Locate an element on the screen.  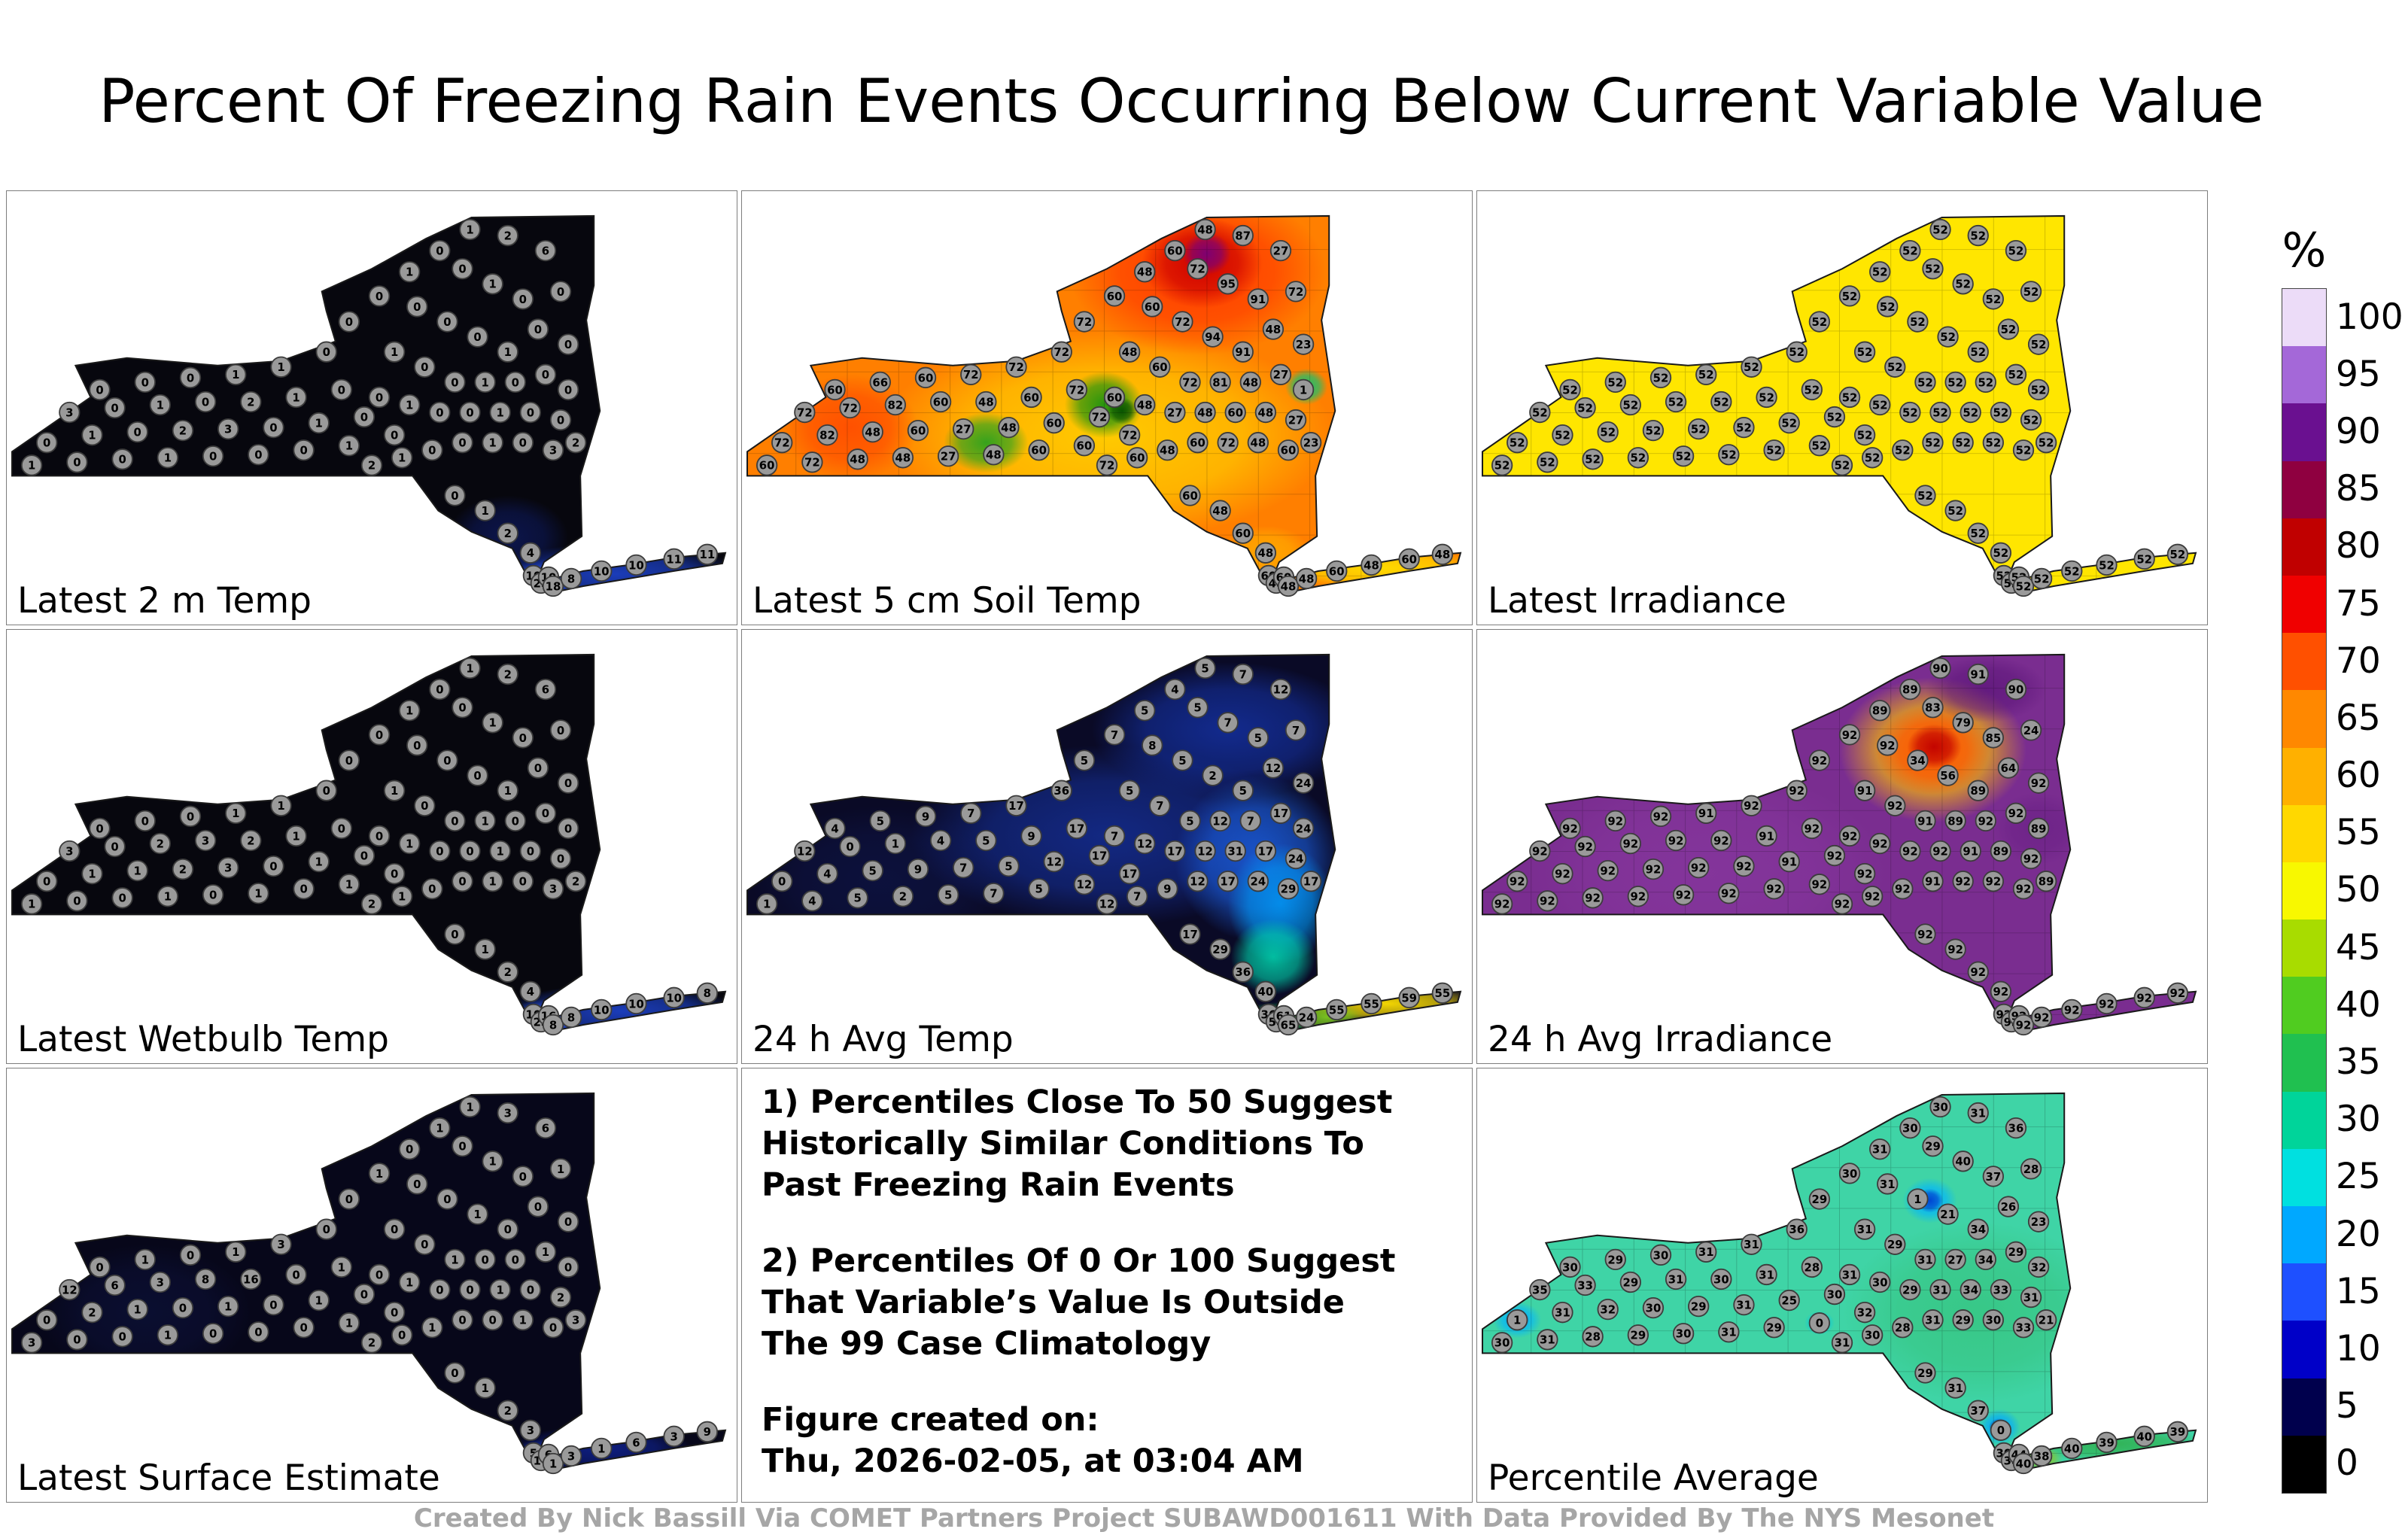
station-value: 12 is located at coordinates (1281, 690).